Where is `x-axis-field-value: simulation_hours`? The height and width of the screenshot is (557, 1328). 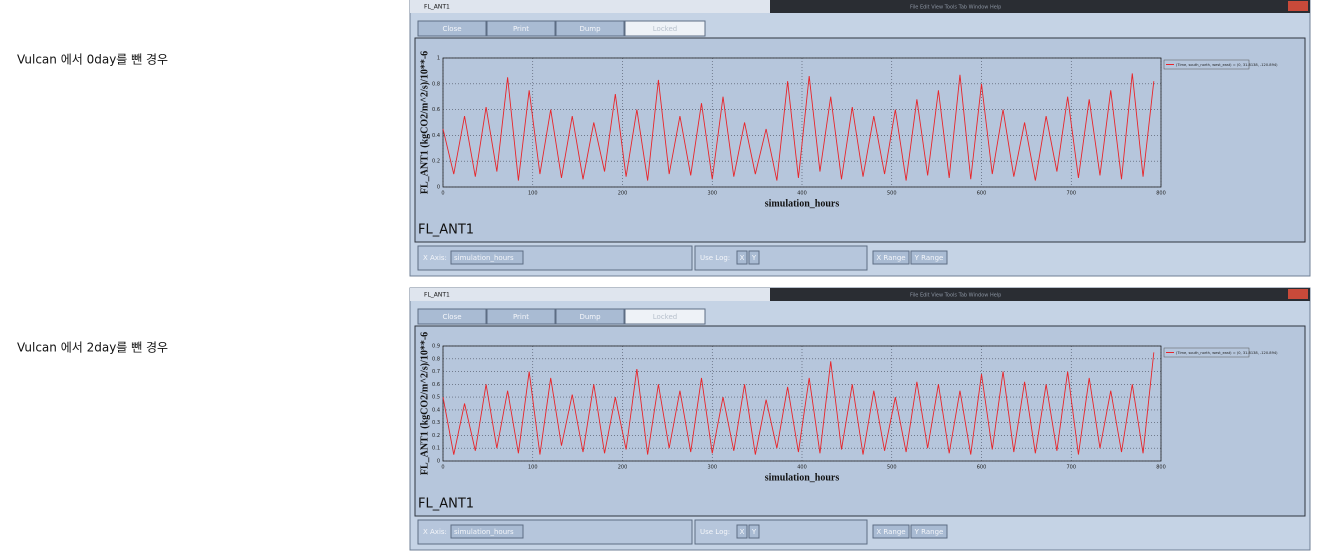 x-axis-field-value: simulation_hours is located at coordinates (484, 532).